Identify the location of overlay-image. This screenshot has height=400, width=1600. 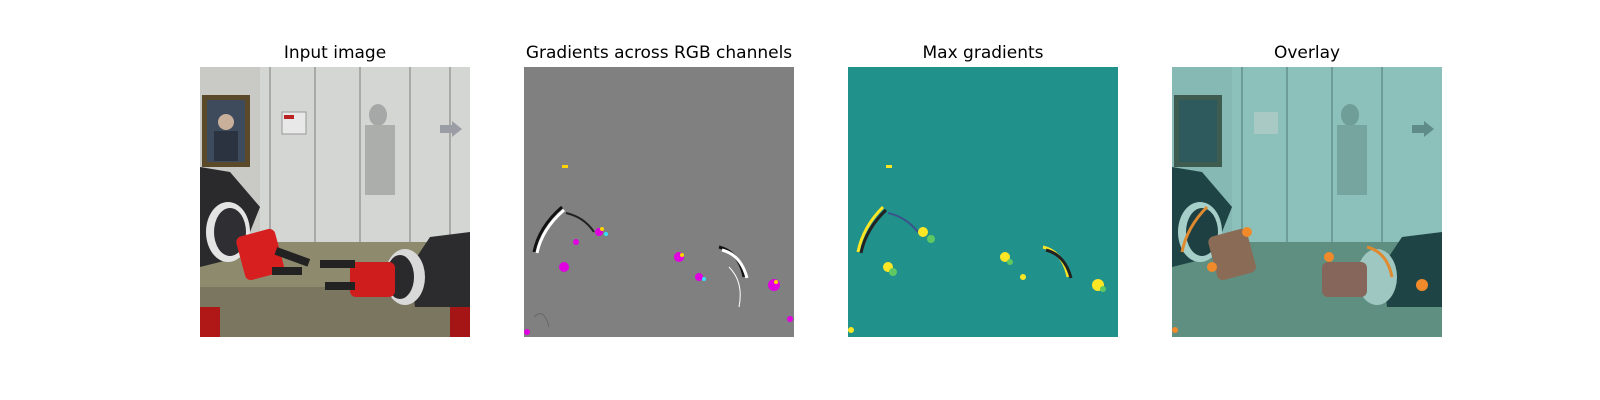
(1307, 202).